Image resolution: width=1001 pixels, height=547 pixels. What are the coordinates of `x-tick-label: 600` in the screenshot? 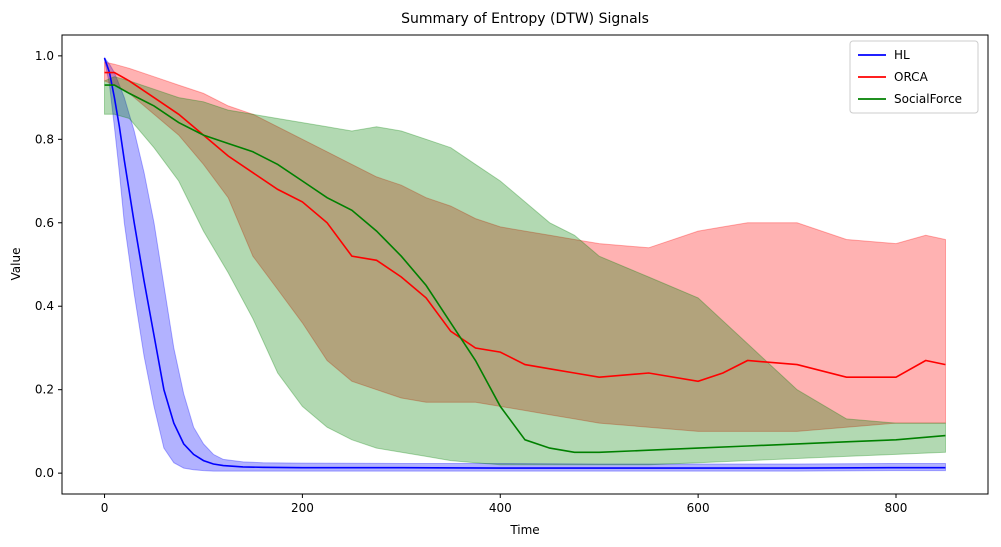 It's located at (698, 508).